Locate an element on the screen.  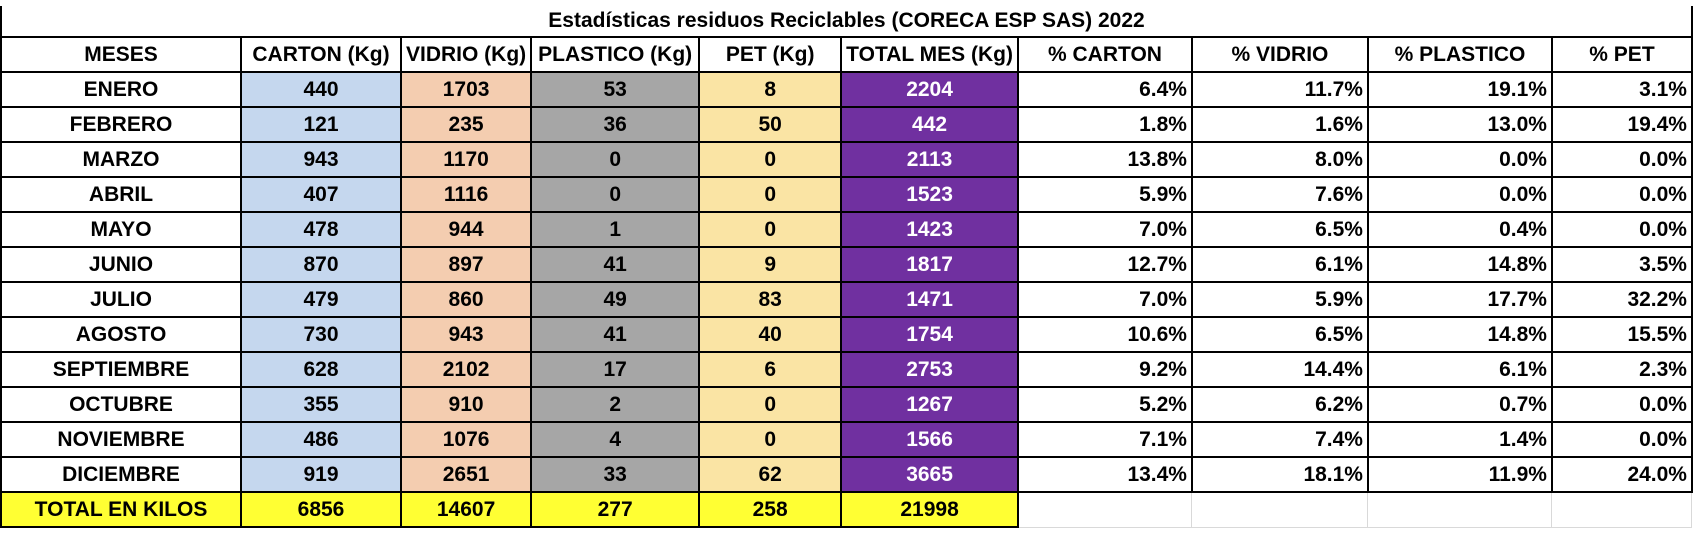
pct-plastico-cell: 13.0% is located at coordinates (1460, 125).